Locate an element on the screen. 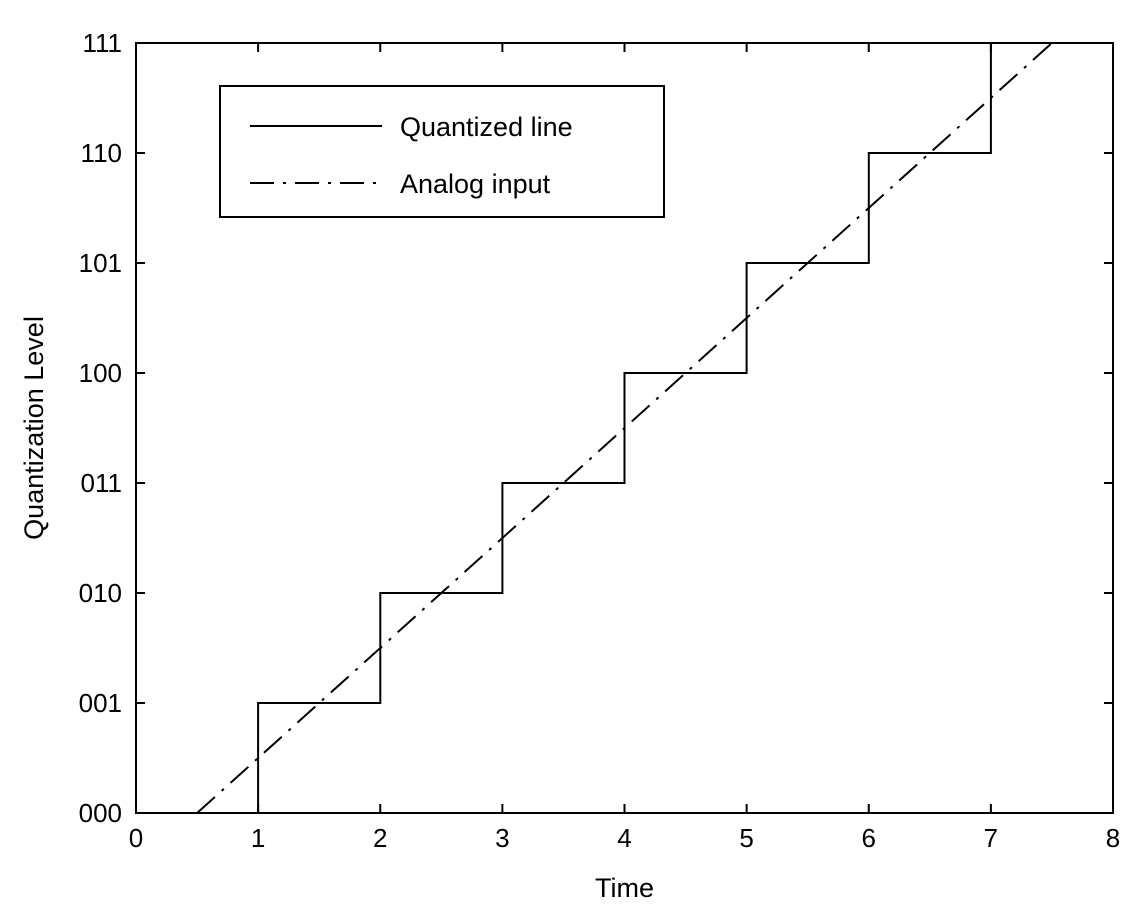  y-tick-label: 001 is located at coordinates (100, 703).